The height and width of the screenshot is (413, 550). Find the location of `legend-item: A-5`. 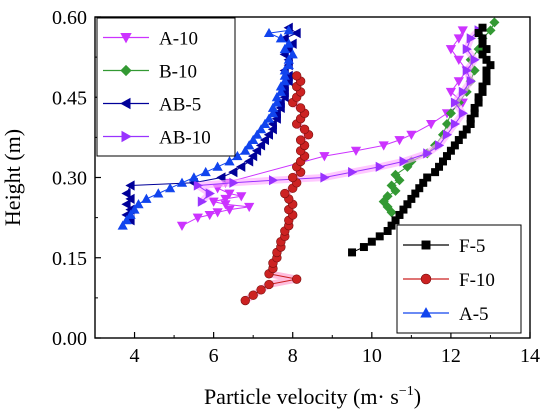

legend-item: A-5 is located at coordinates (446, 314).